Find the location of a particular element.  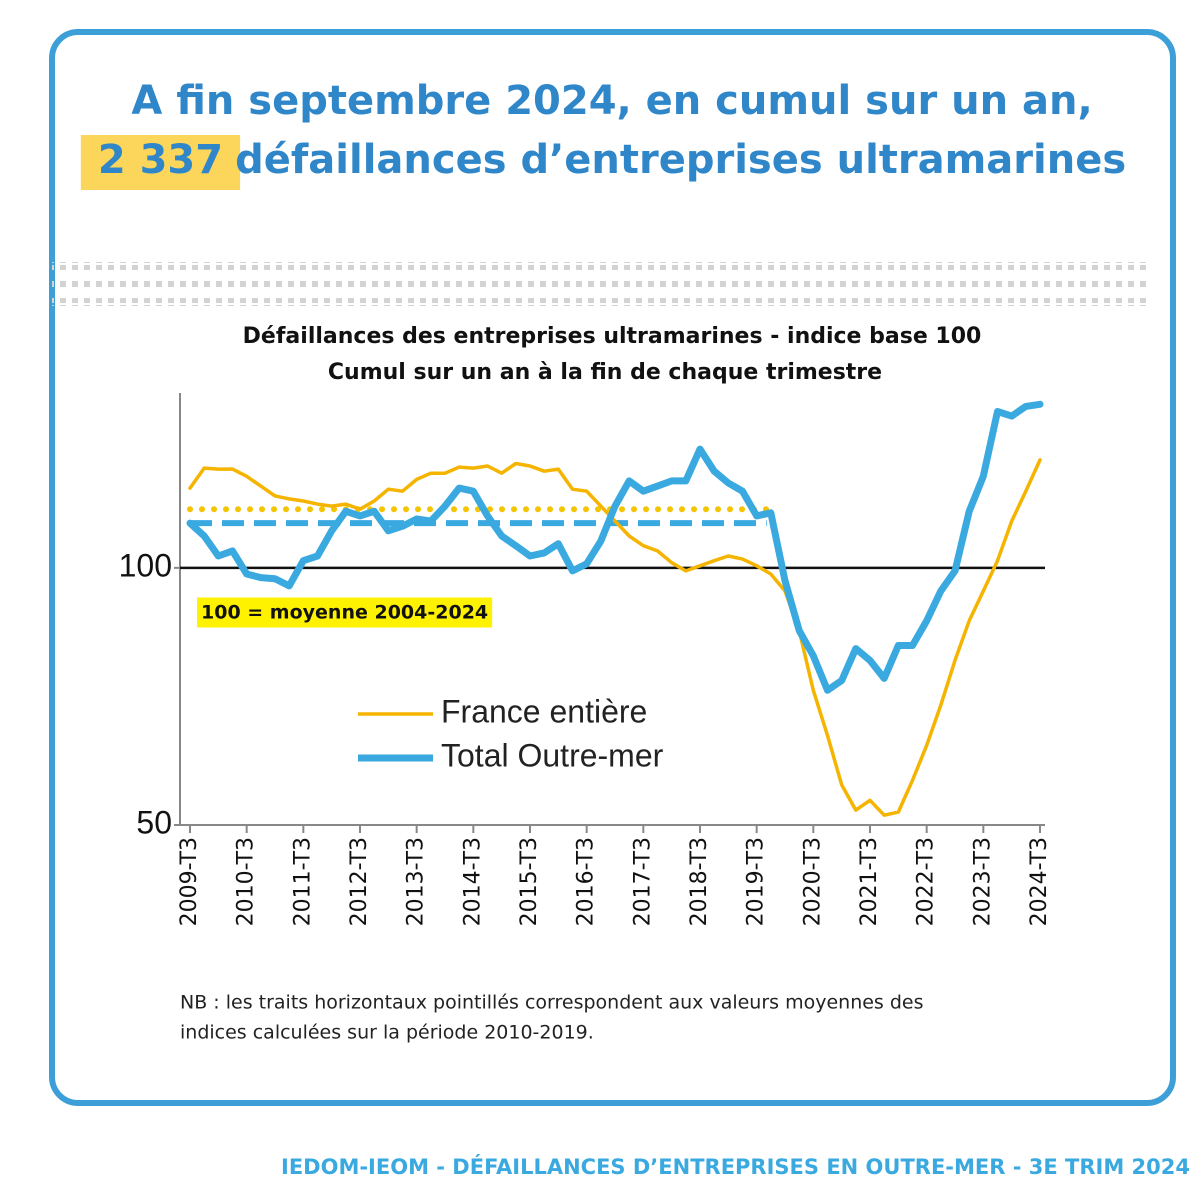

x-tick-label: 2016-T3 is located at coordinates (586, 881).